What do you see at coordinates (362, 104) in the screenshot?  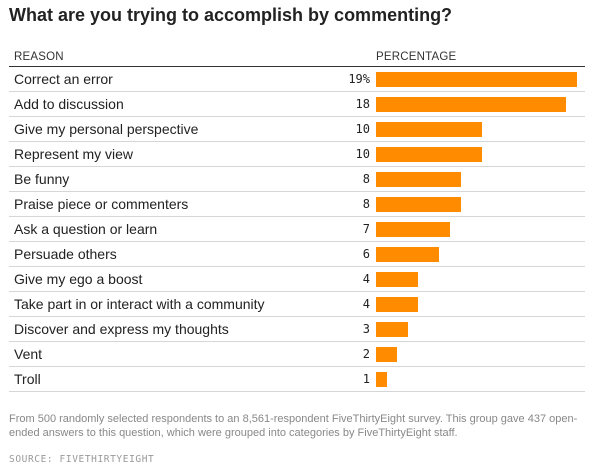 I see `value-label: 18` at bounding box center [362, 104].